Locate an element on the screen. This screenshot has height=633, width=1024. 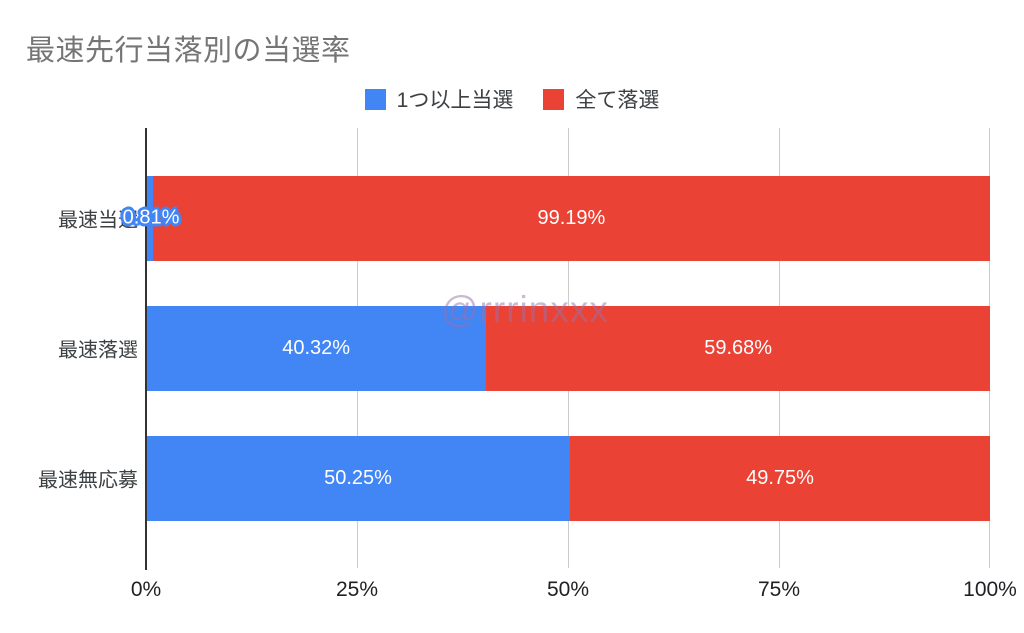
chart-title: 最速先行当落別の当選率 is located at coordinates (188, 51).